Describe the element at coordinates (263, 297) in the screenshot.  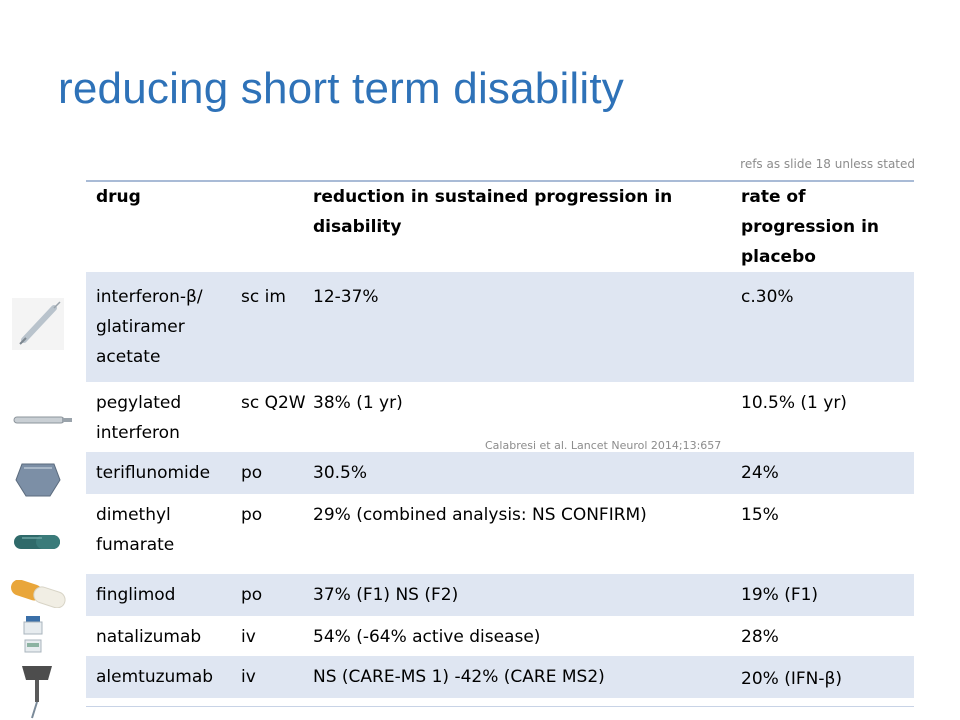
I see `route-cell: sc im` at that location.